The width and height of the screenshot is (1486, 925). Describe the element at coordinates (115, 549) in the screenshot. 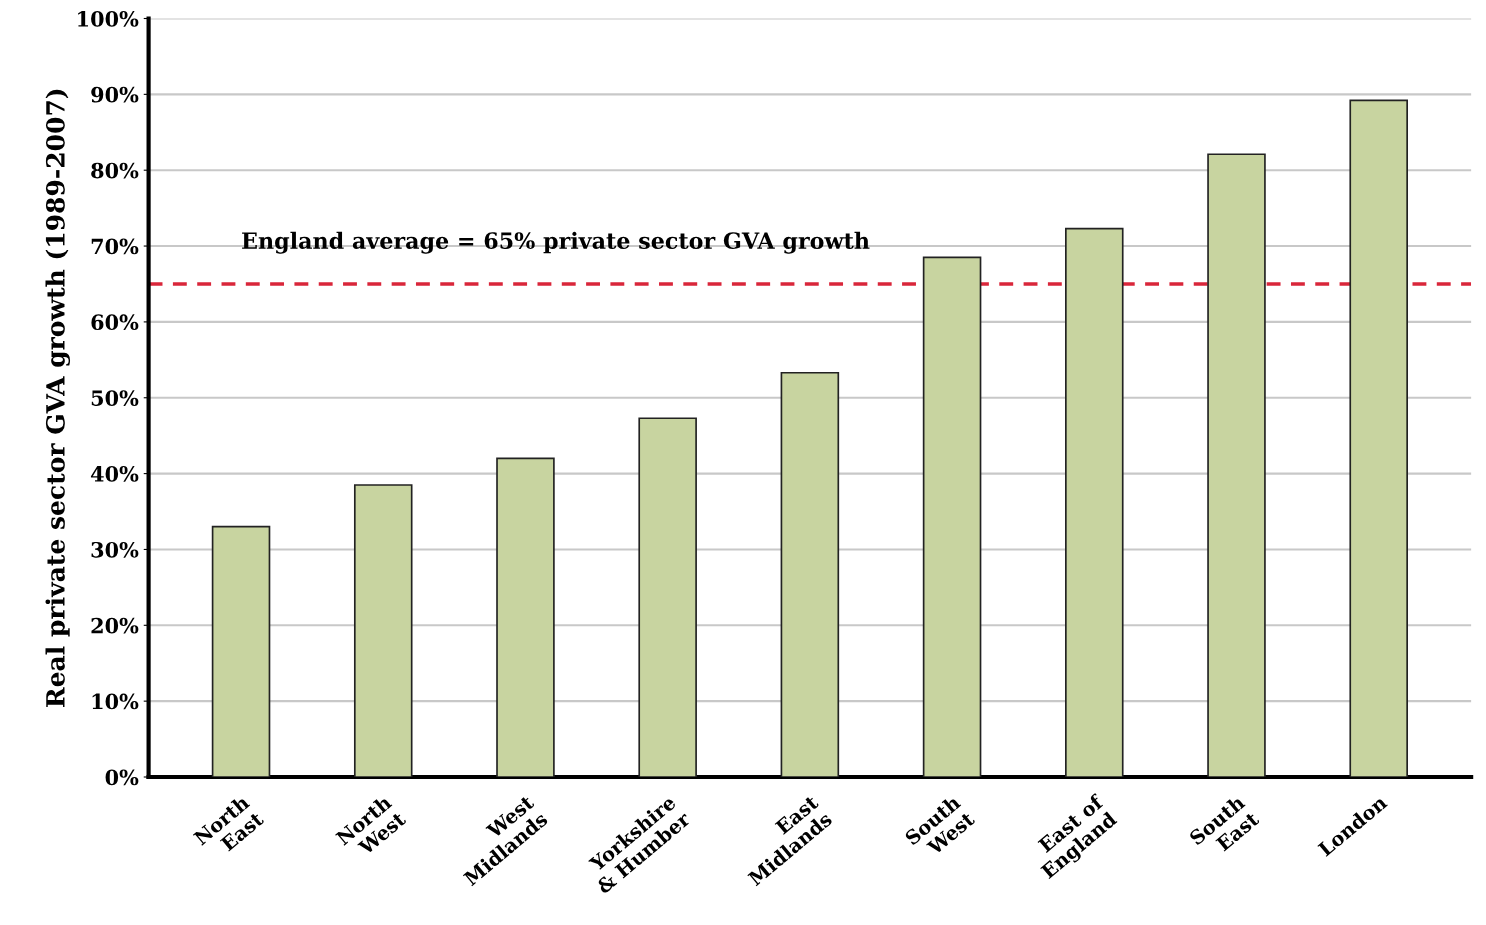

I see `y-tick-label: 30%` at that location.